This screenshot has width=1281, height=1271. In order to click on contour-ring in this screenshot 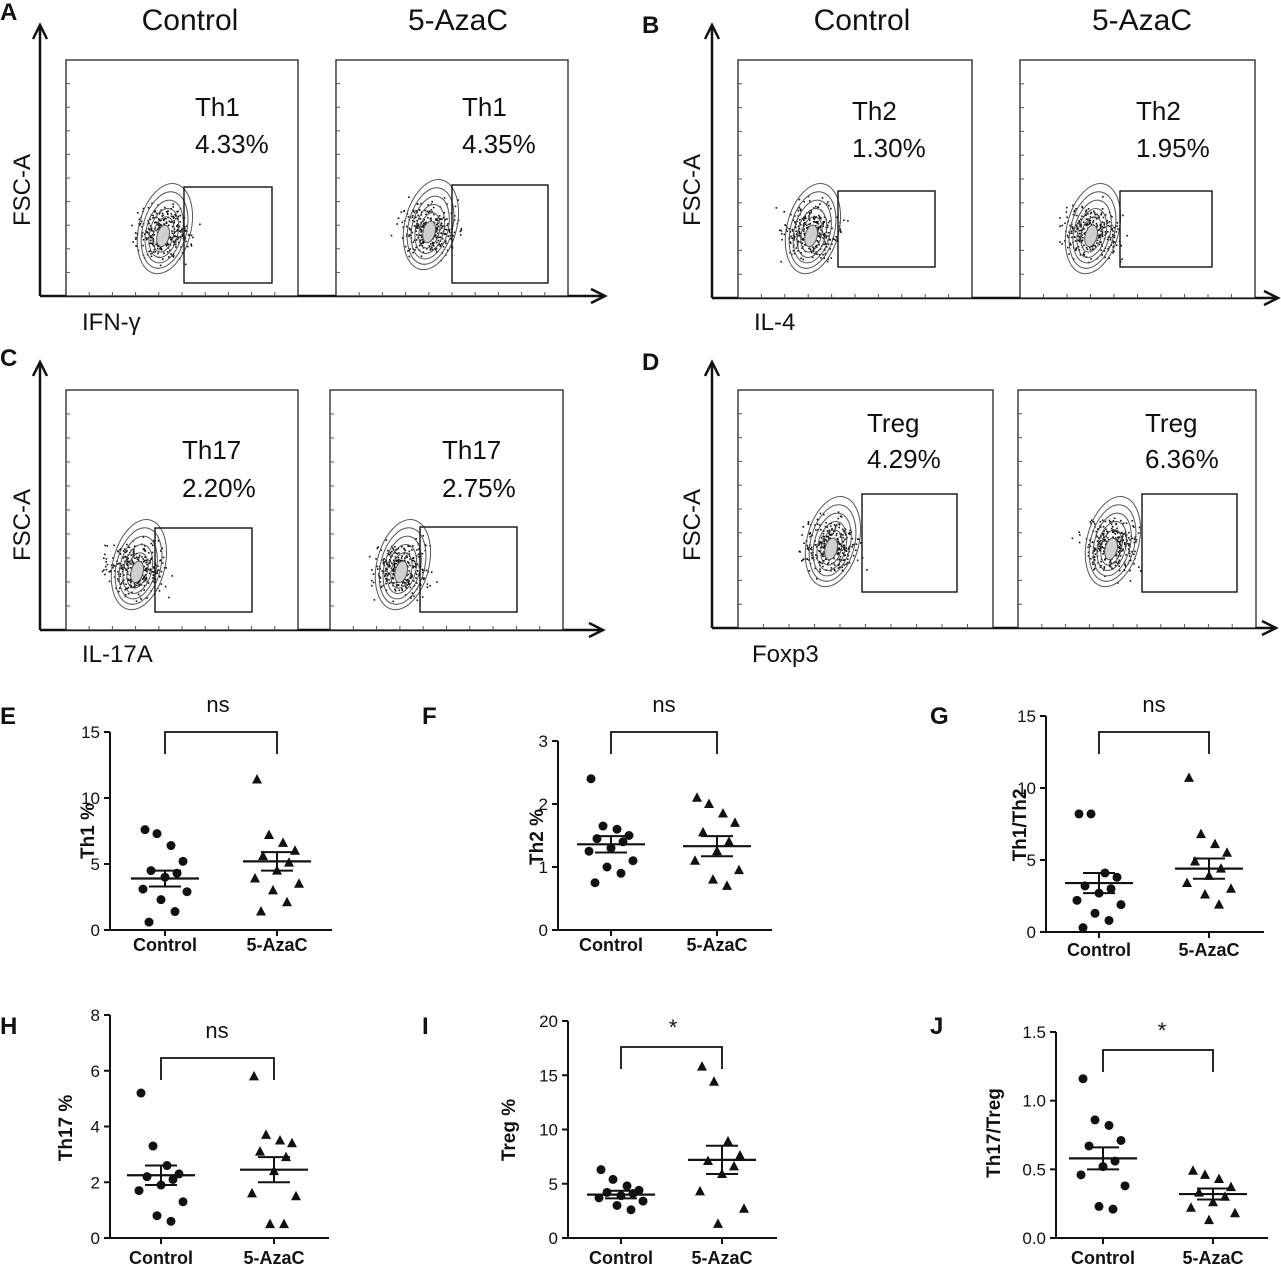, I will do `click(401, 570)`.